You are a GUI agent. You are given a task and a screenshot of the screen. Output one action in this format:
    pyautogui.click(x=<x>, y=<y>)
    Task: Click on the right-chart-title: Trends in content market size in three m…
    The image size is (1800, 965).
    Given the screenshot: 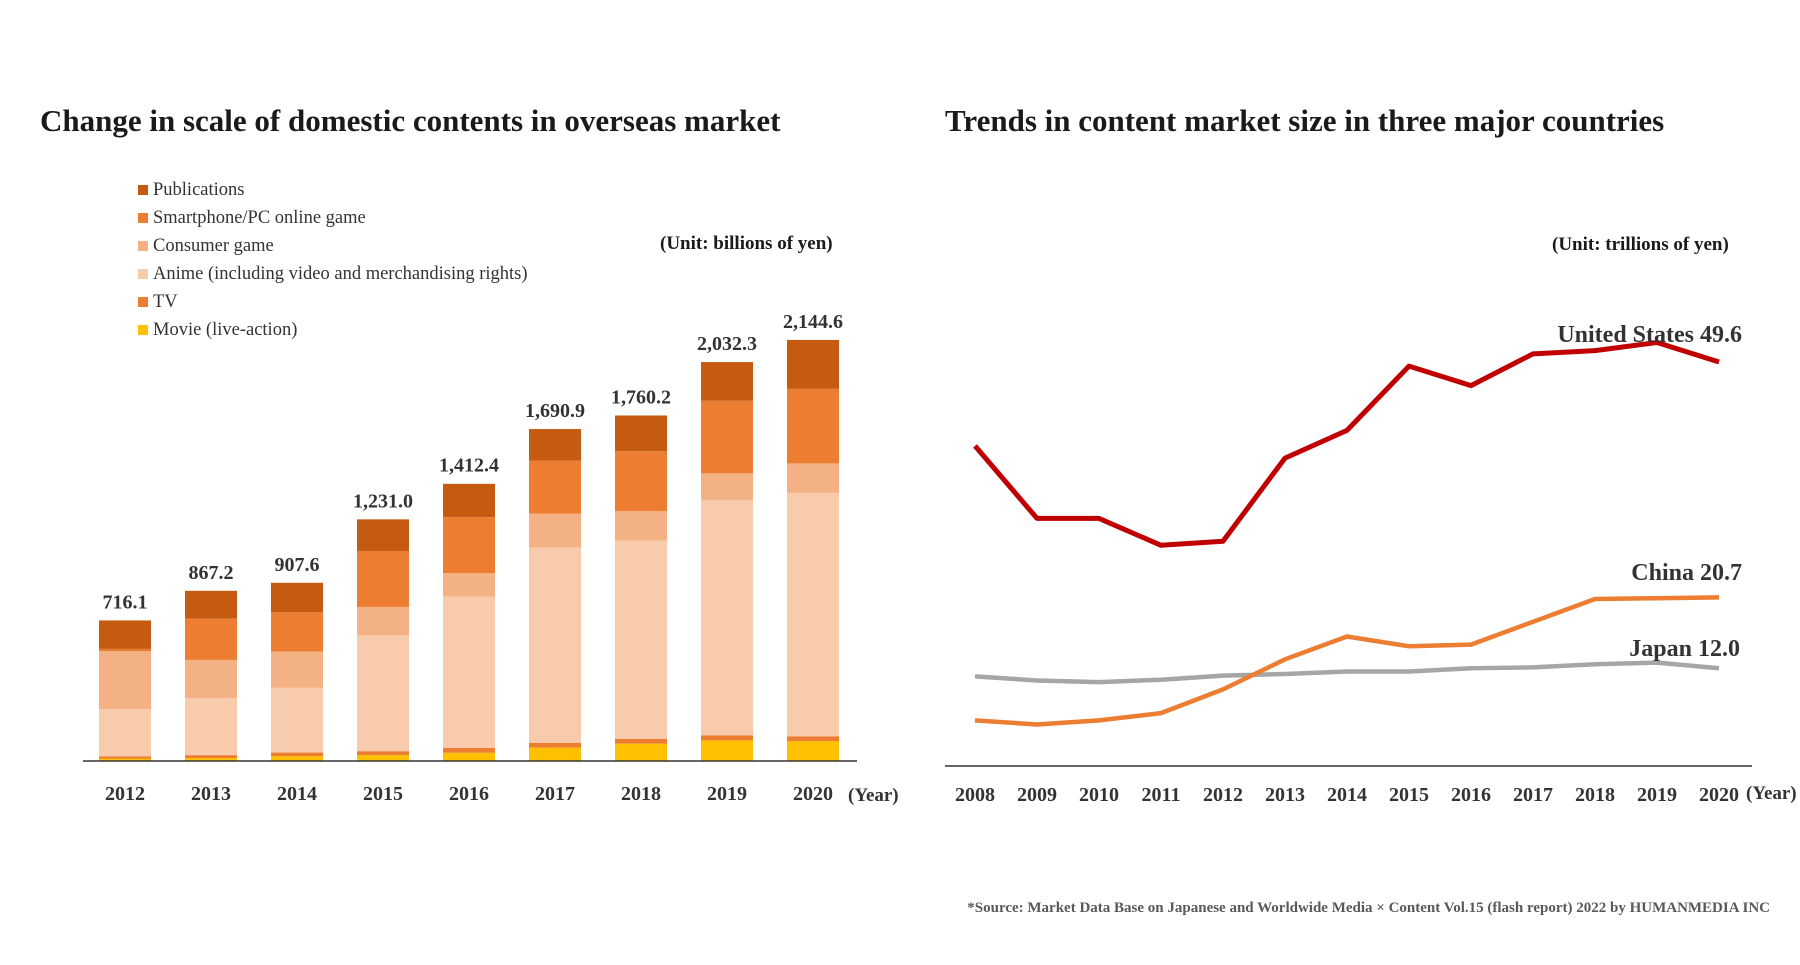 What is the action you would take?
    pyautogui.click(x=1305, y=120)
    